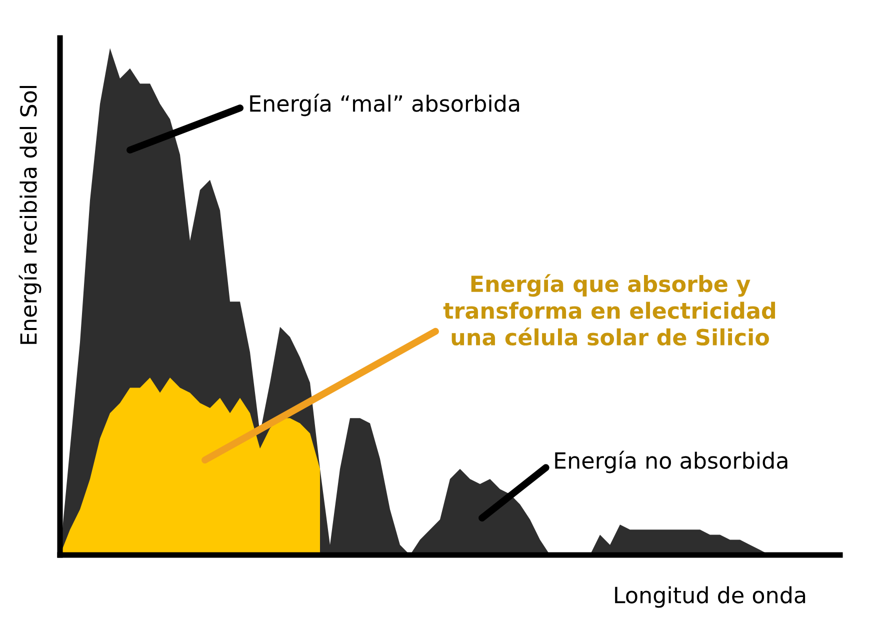 This screenshot has width=886, height=631. I want to click on annotation: Energía “mal” absorbida, so click(385, 105).